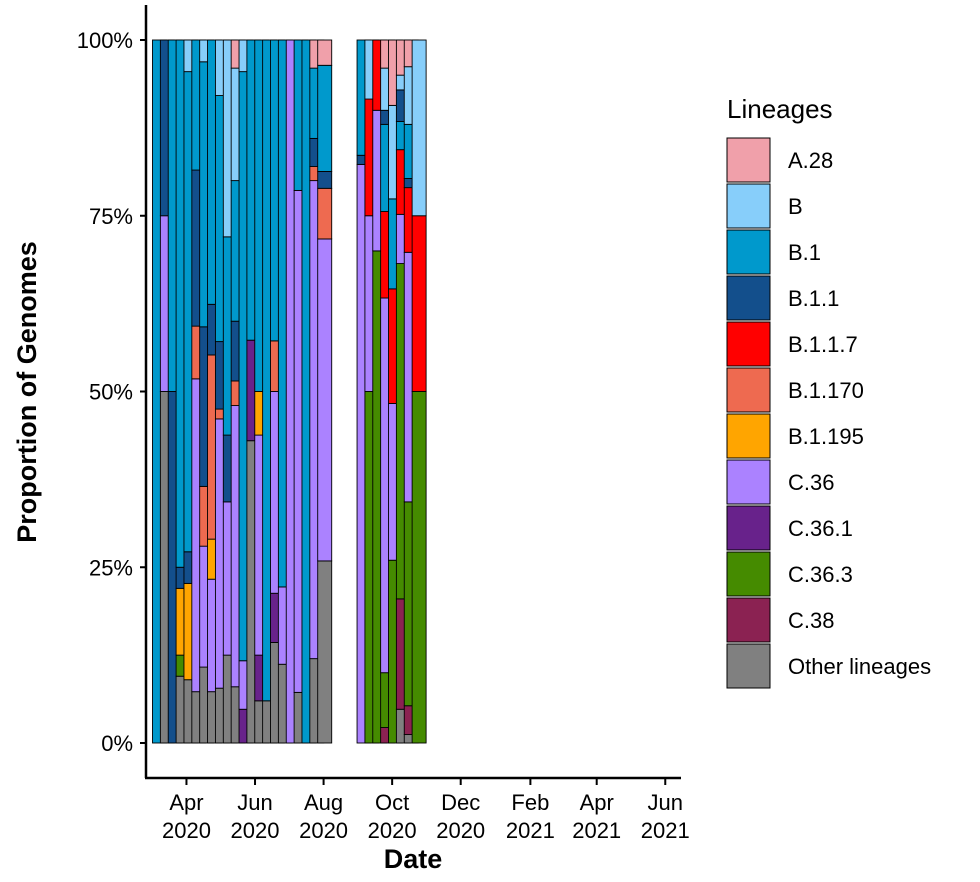 This screenshot has height=882, width=980. What do you see at coordinates (111, 567) in the screenshot?
I see `y-tick-label: 25%` at bounding box center [111, 567].